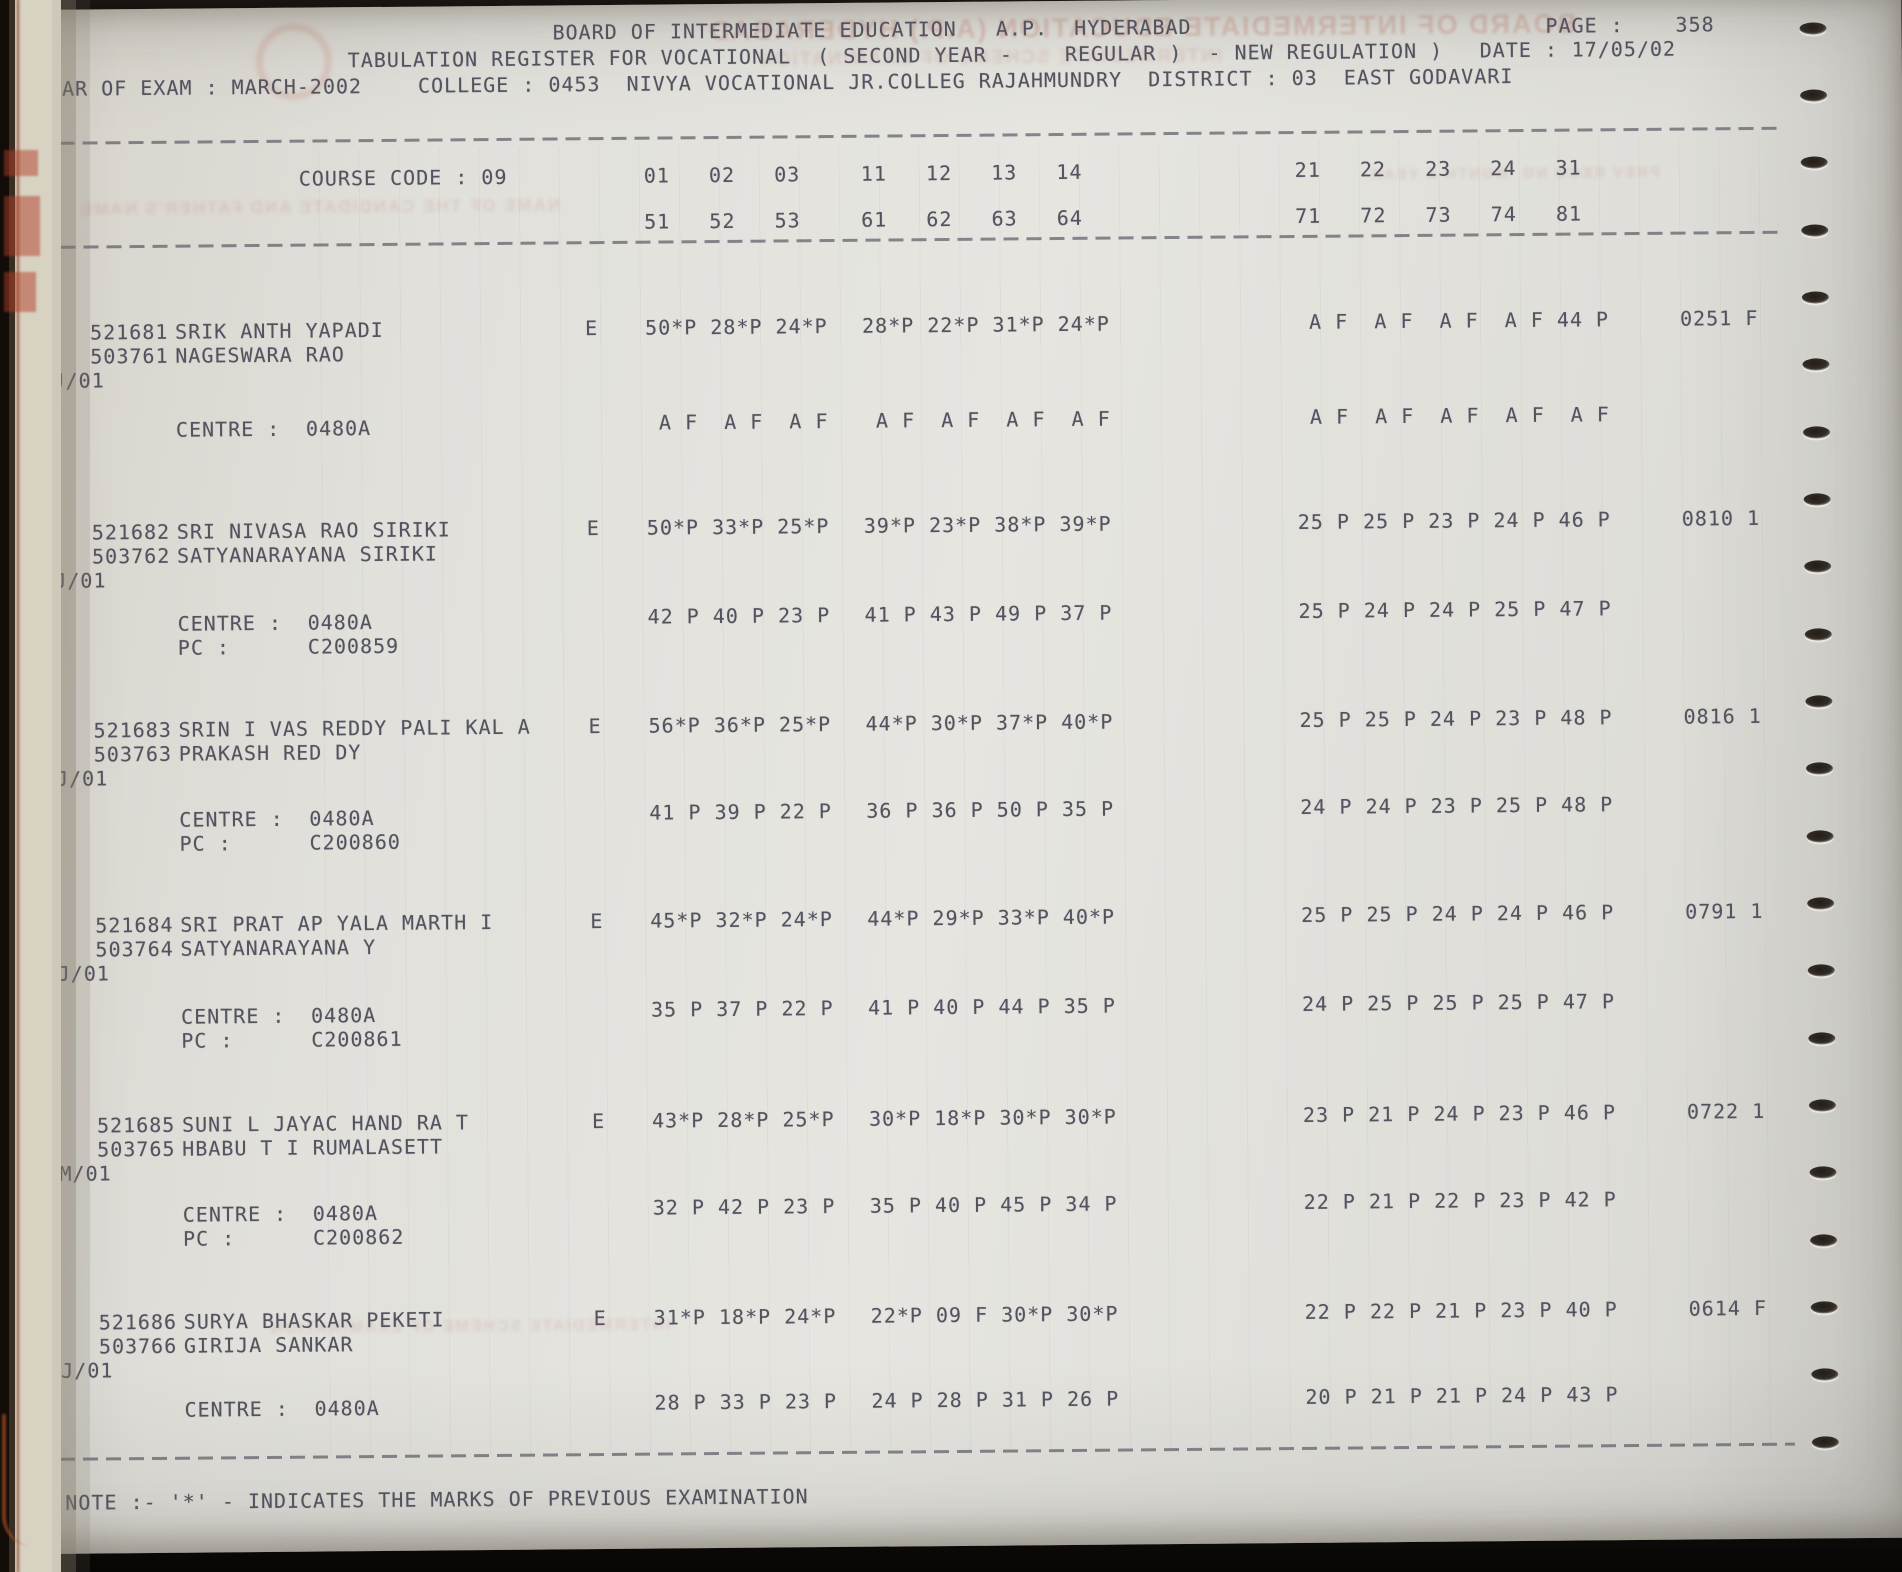 This screenshot has height=1572, width=1902. I want to click on candidate-name: SRI NIVASA RAO SIRIKI, so click(313, 530).